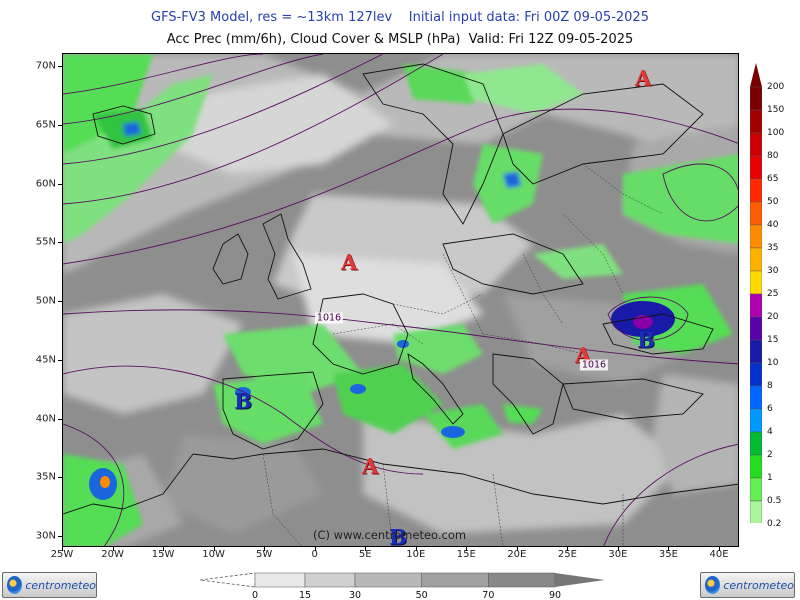 Image resolution: width=800 pixels, height=600 pixels. Describe the element at coordinates (62, 554) in the screenshot. I see `longitude-label: 25W` at that location.